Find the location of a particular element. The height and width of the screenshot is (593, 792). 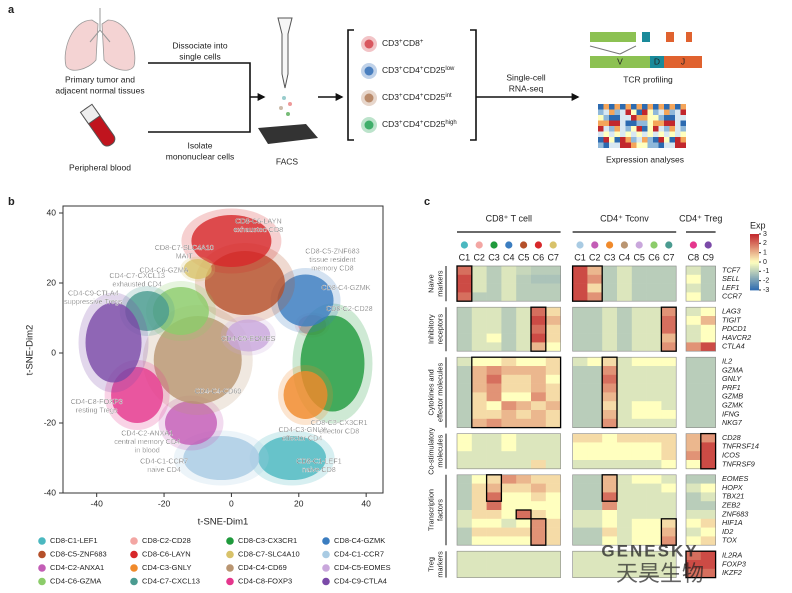

column-label: C5 is located at coordinates (524, 257).